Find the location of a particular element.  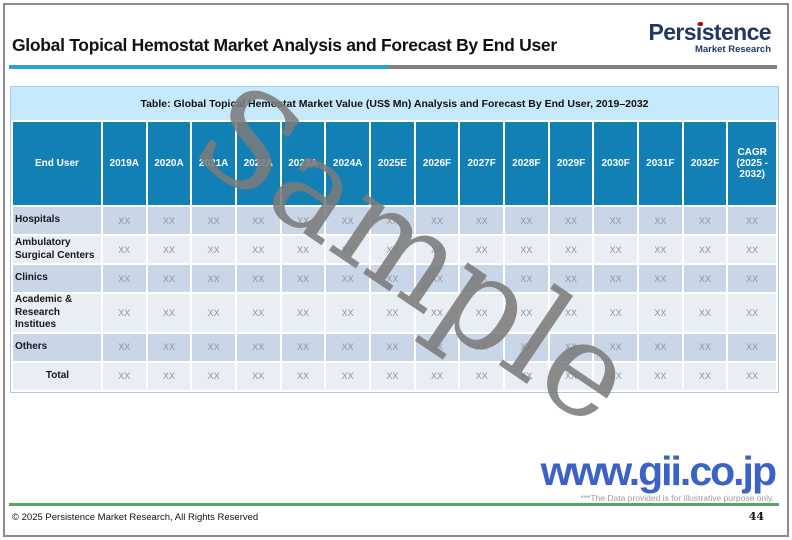

column-header: 2028F is located at coordinates (526, 163).